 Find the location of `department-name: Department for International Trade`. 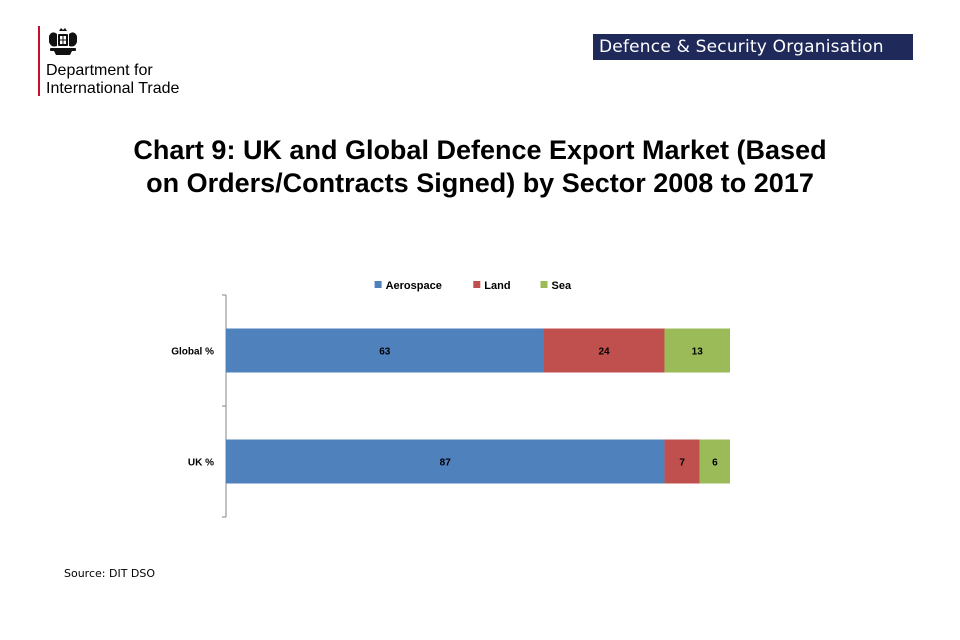

department-name: Department for International Trade is located at coordinates (112, 80).